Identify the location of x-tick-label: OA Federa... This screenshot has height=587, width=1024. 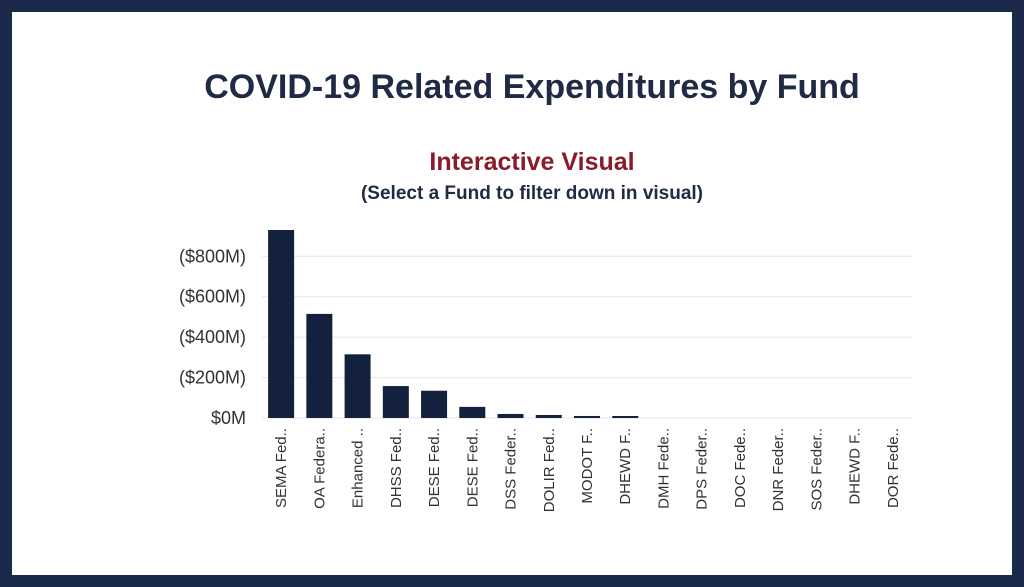
(319, 468).